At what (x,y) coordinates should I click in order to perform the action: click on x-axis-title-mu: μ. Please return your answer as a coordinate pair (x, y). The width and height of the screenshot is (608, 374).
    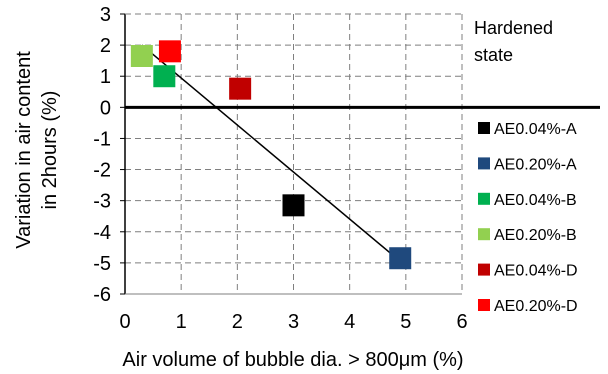
    Looking at the image, I should click on (405, 360).